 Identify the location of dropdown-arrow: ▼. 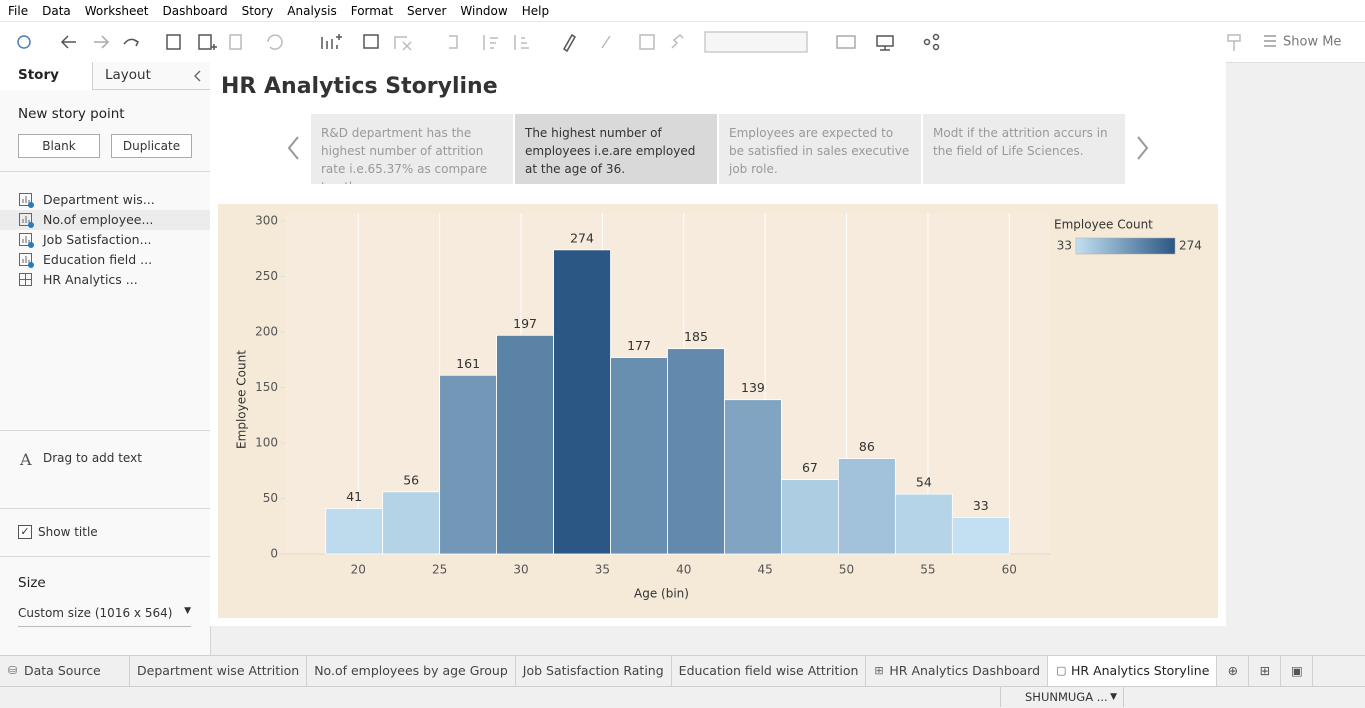
(1113, 697).